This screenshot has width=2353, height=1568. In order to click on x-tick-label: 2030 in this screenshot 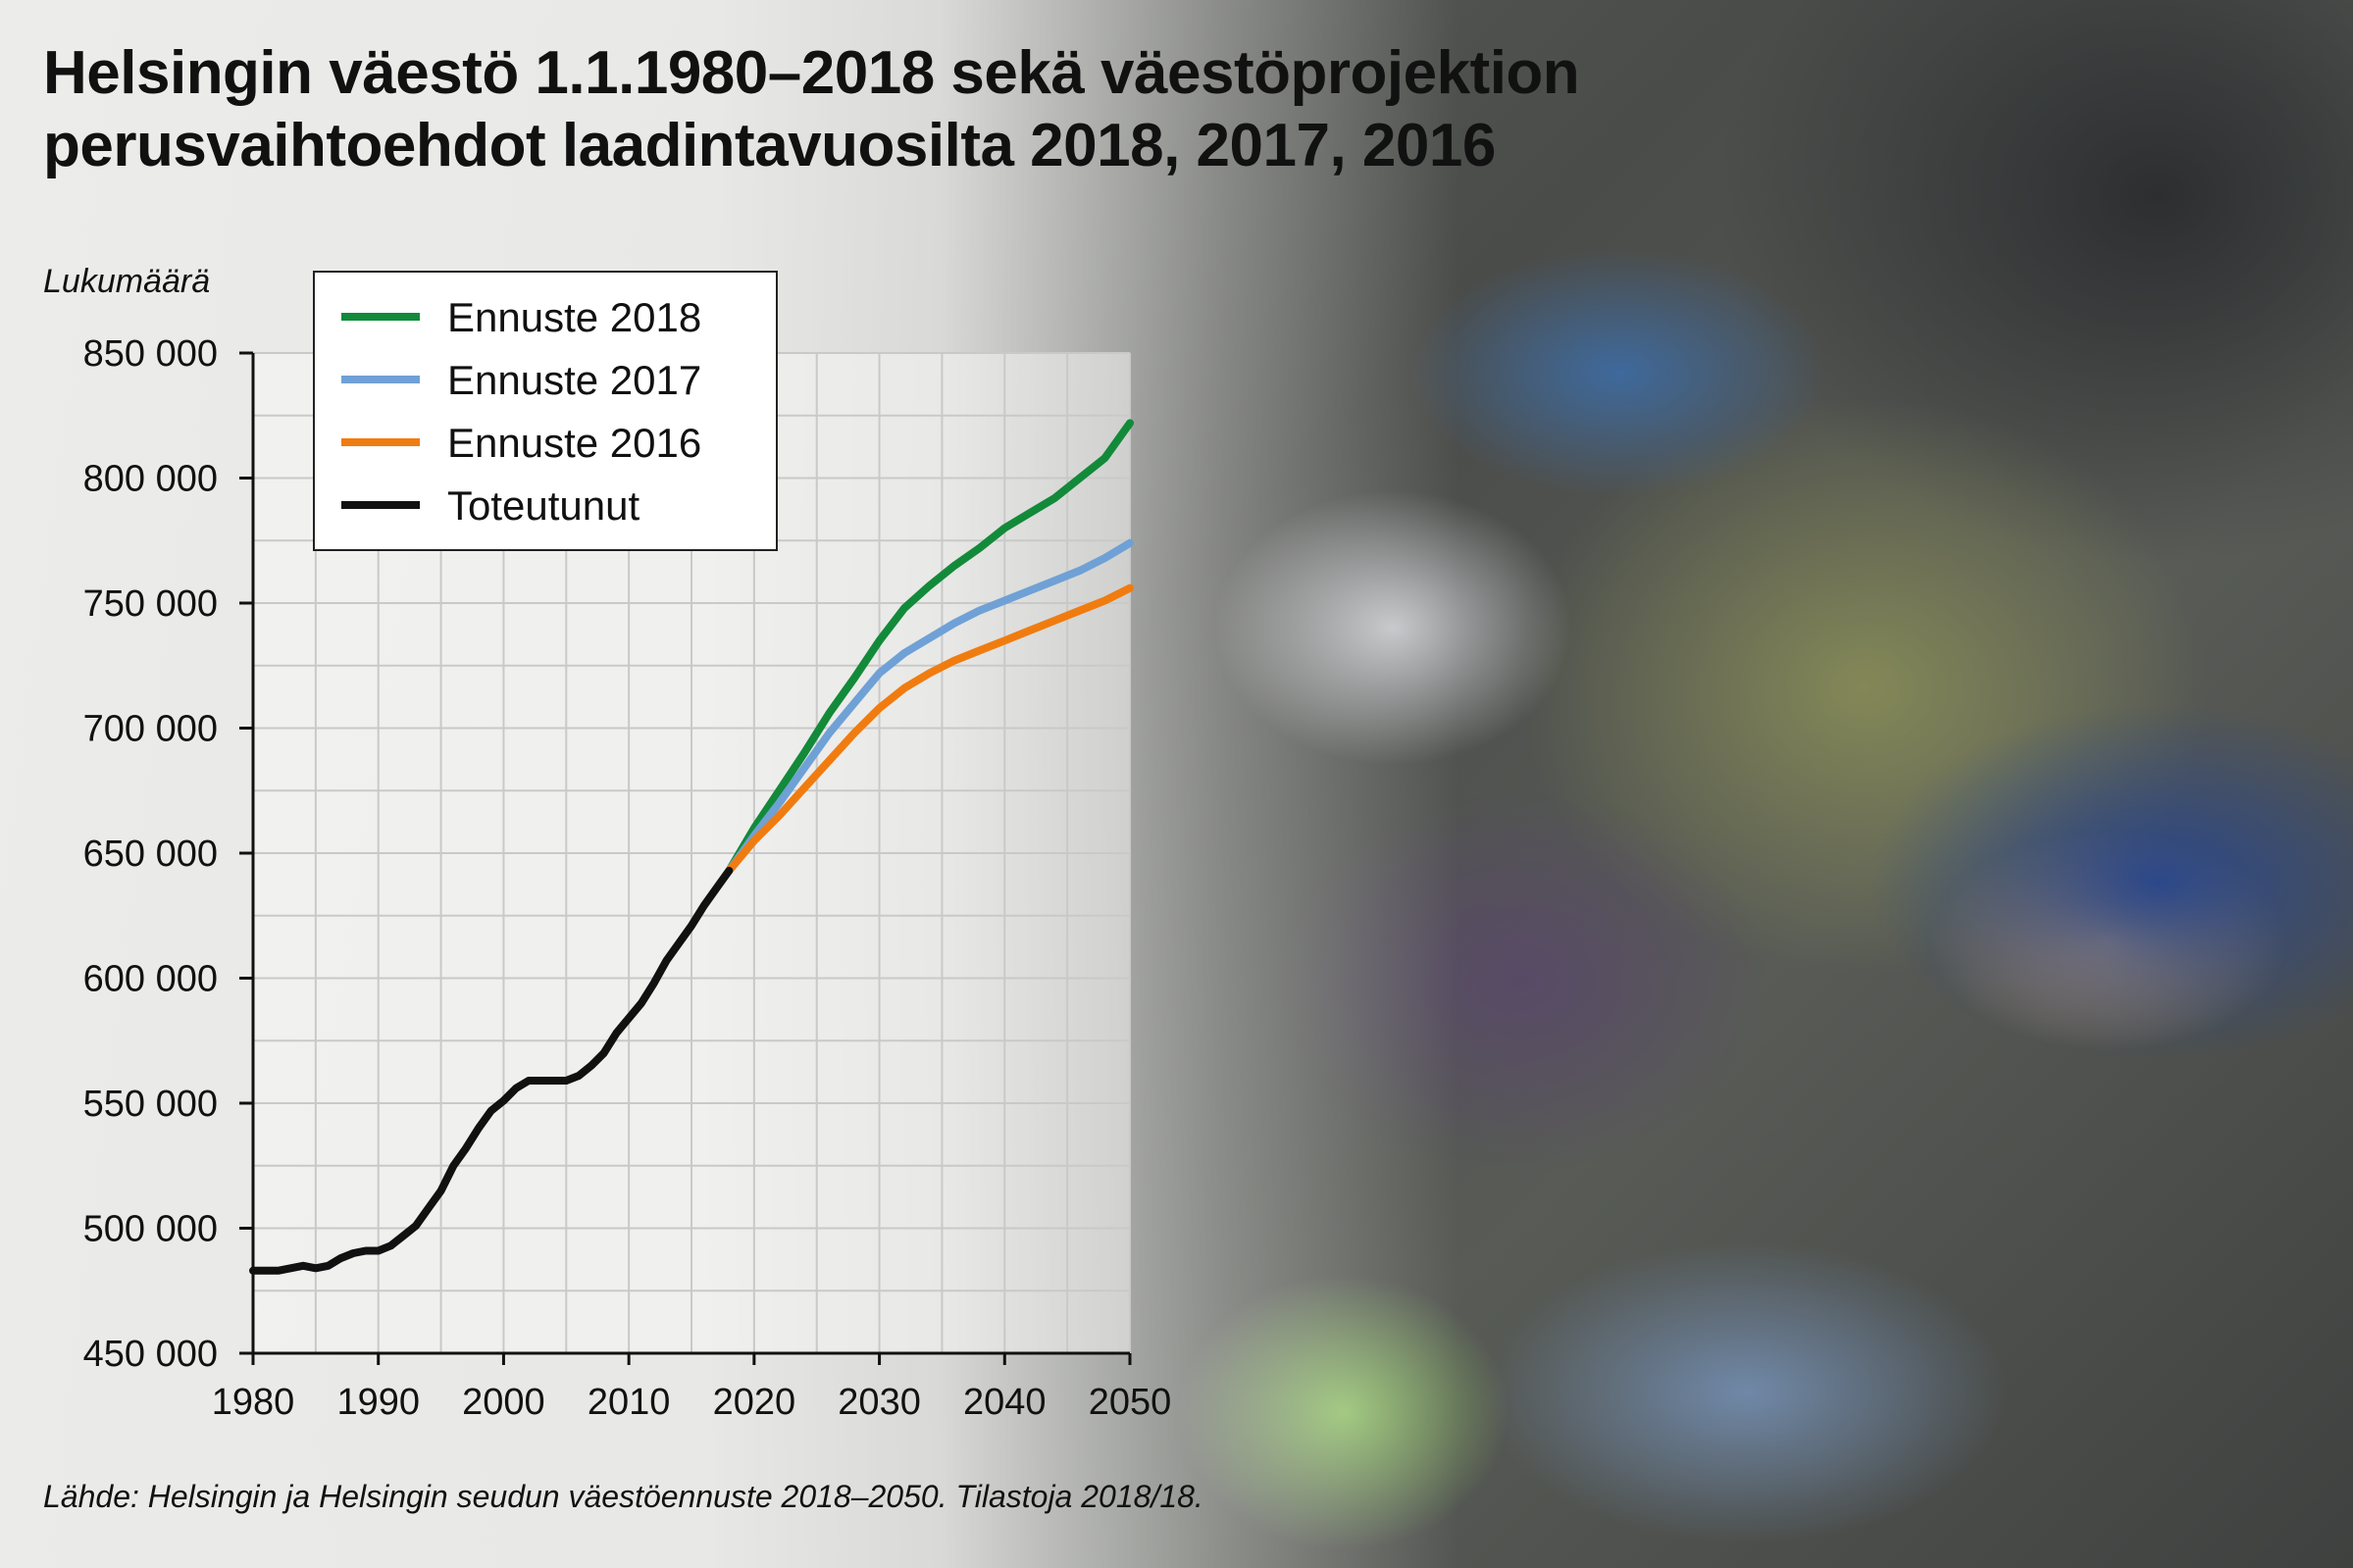, I will do `click(879, 1402)`.